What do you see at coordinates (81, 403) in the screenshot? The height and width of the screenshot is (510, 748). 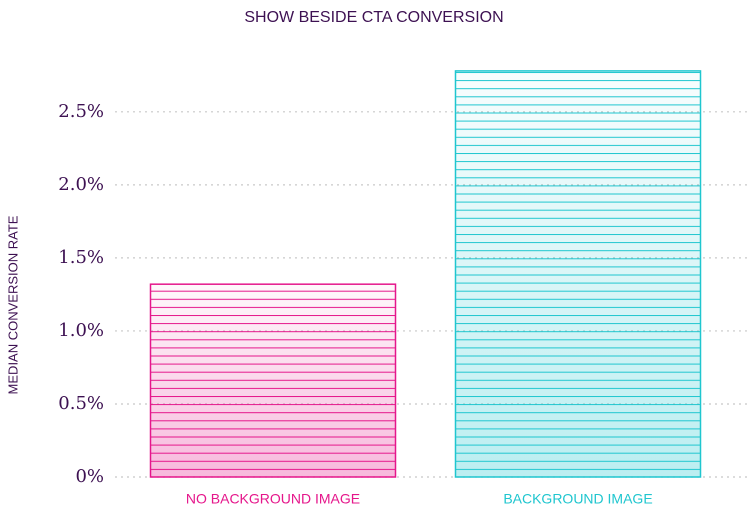 I see `y-tick-label: 0.5%` at bounding box center [81, 403].